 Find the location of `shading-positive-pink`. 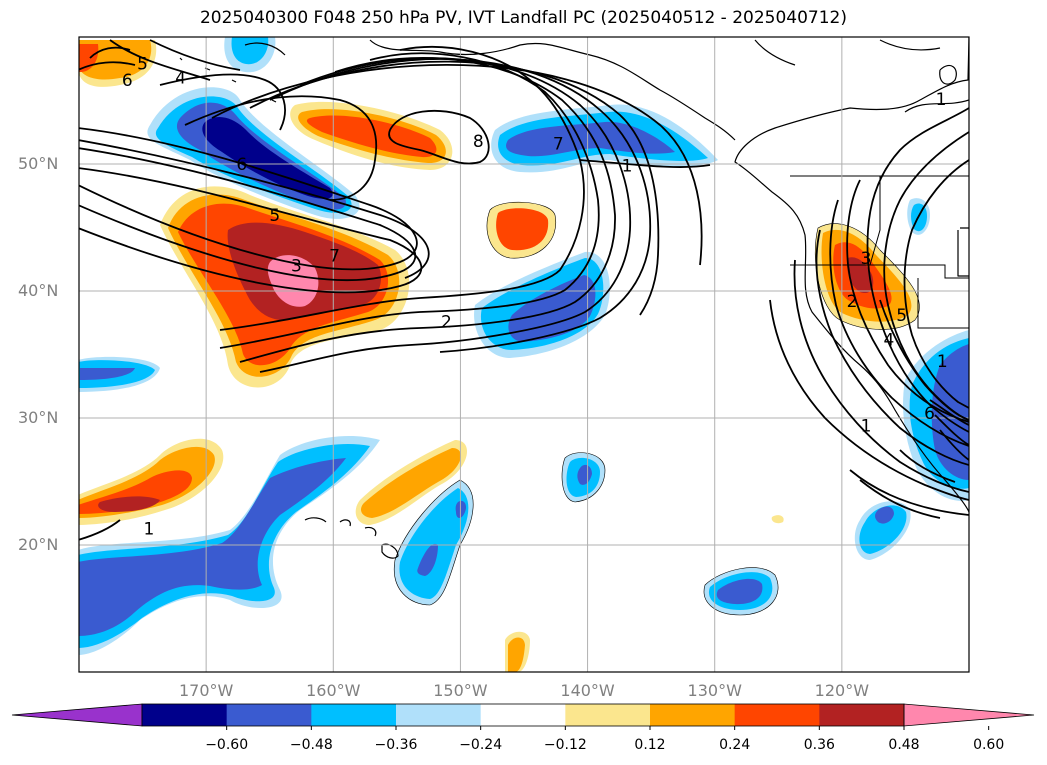

shading-positive-pink is located at coordinates (293, 281).